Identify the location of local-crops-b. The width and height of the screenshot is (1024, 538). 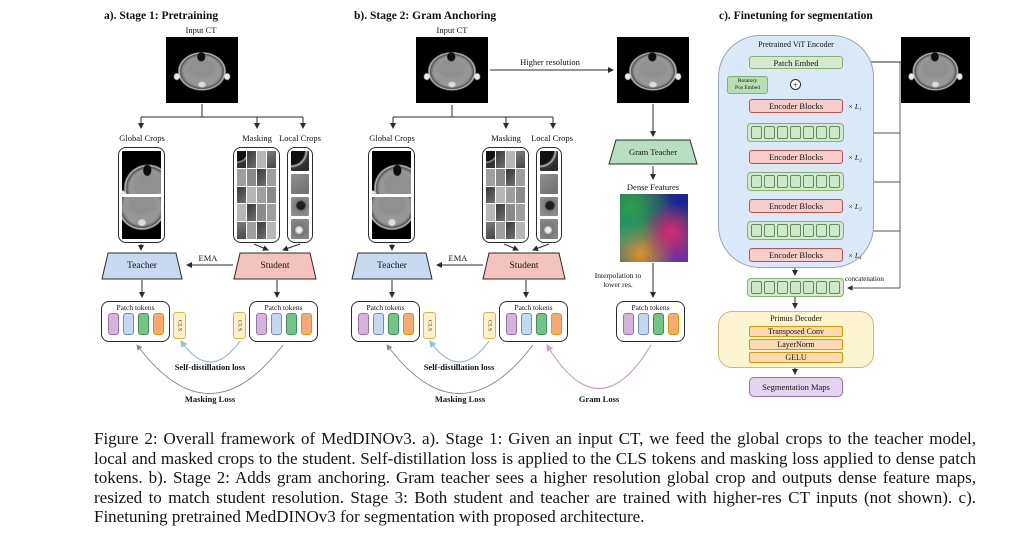
(549, 195).